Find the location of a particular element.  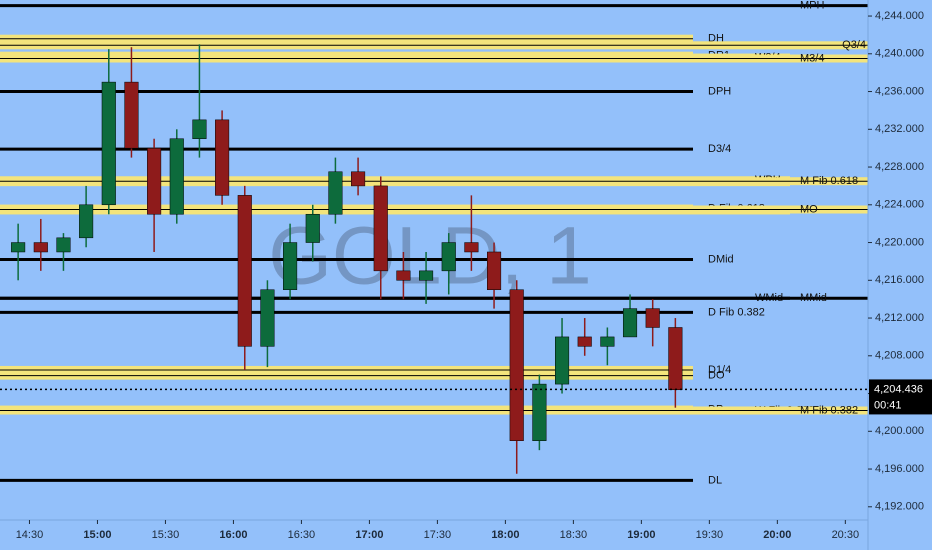

y-tick-label: 4,192.000 is located at coordinates (899, 507).